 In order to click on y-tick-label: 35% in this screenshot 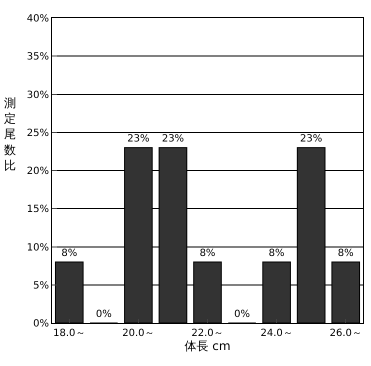, I will do `click(37, 57)`.